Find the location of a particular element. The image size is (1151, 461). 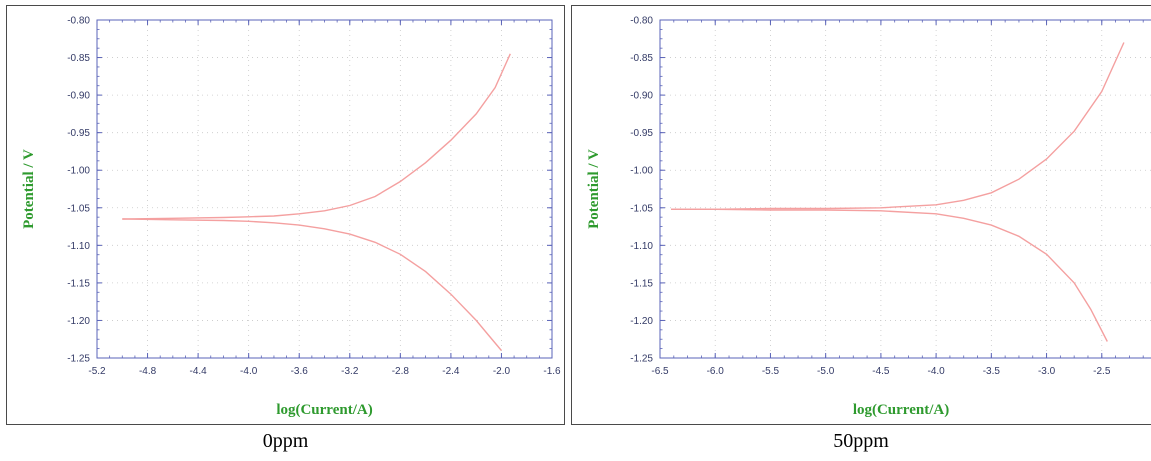

x-tick-label: -2.0 is located at coordinates (502, 371).